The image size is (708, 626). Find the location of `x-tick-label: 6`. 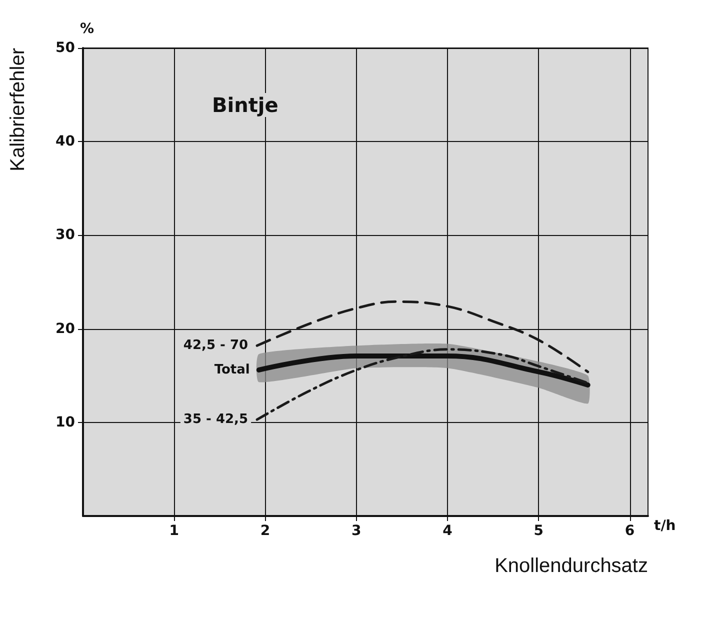

x-tick-label: 6 is located at coordinates (629, 531).